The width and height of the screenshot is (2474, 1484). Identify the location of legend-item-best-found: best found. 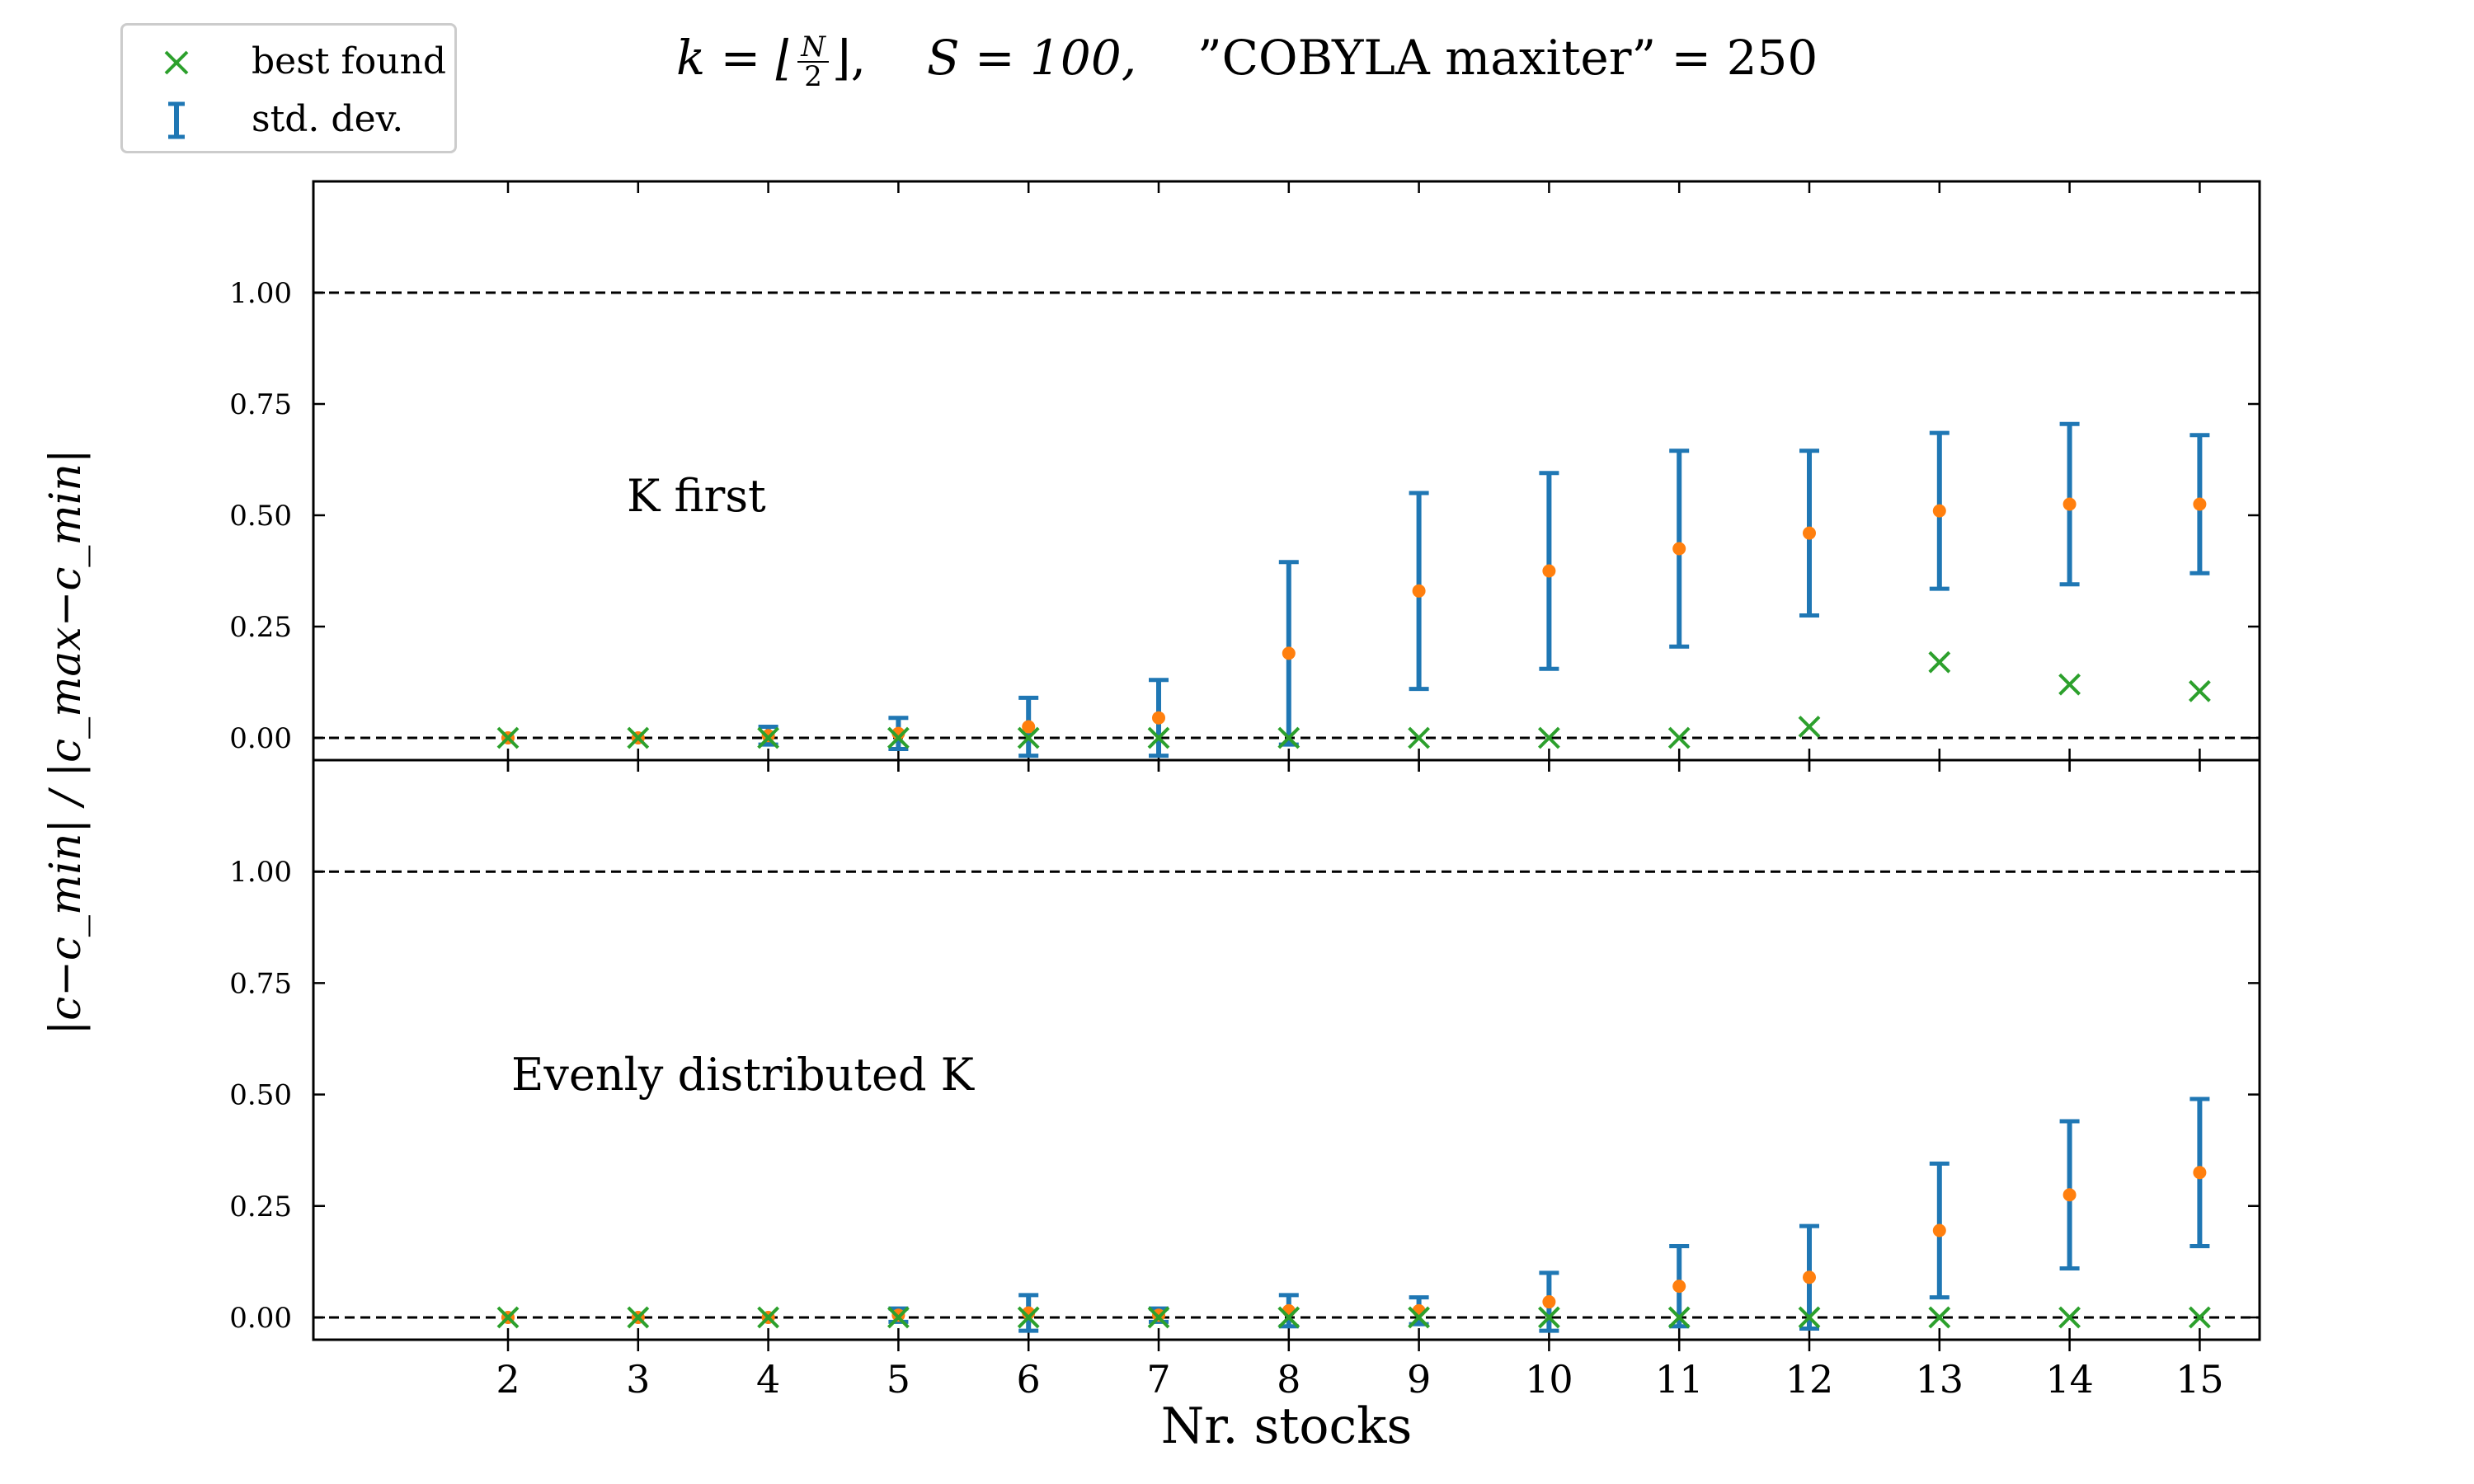
(288, 62).